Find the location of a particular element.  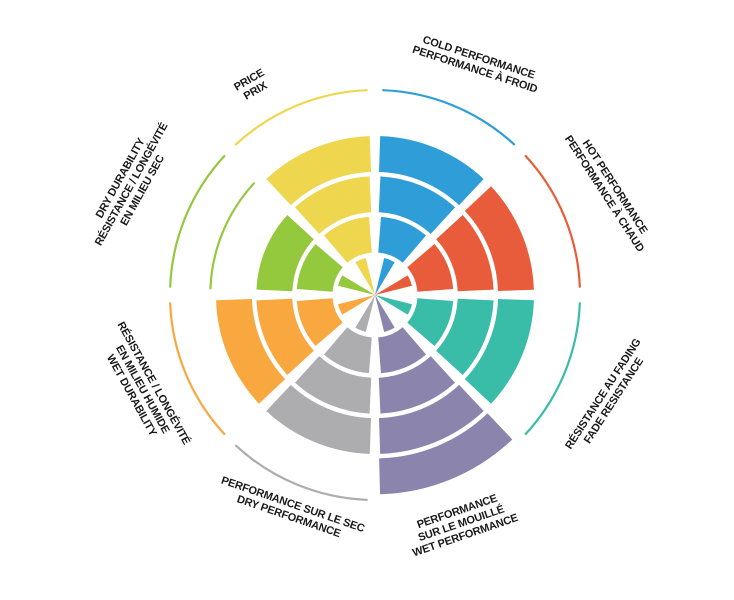

segment-dry-durability is located at coordinates (272, 224).